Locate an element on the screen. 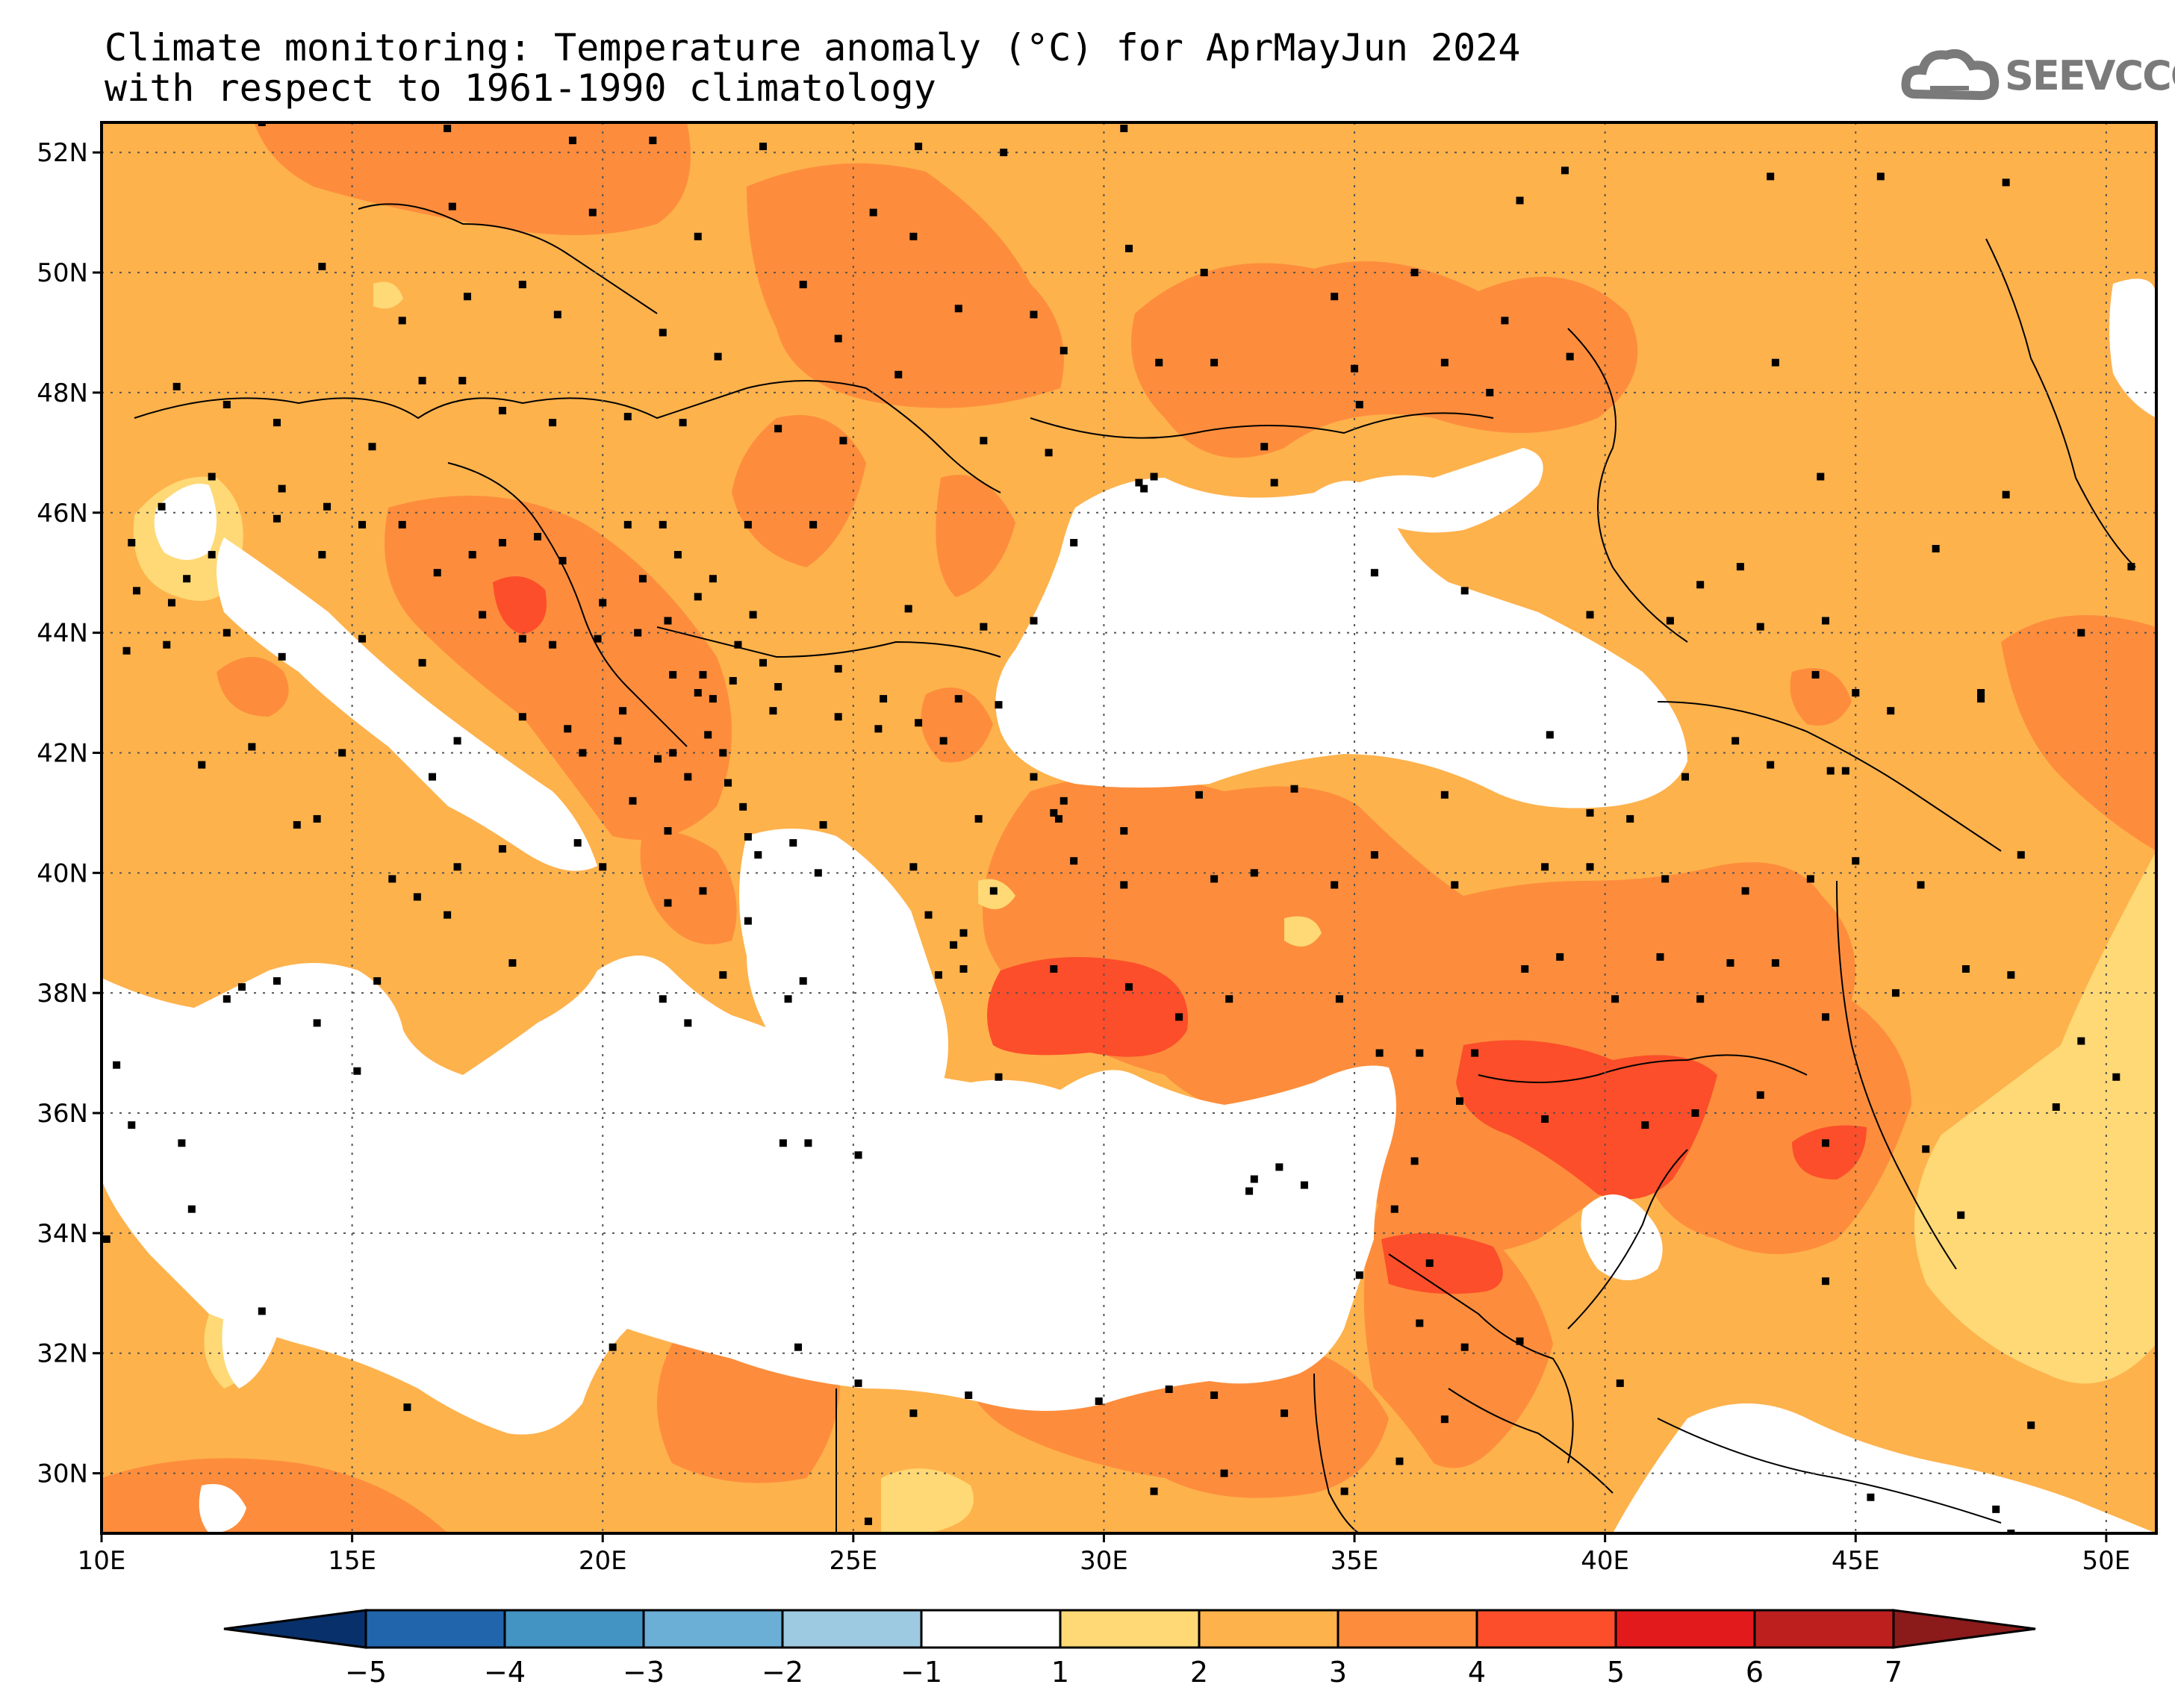 This screenshot has width=2175, height=1708. y-tick-label: 44N is located at coordinates (62, 634).